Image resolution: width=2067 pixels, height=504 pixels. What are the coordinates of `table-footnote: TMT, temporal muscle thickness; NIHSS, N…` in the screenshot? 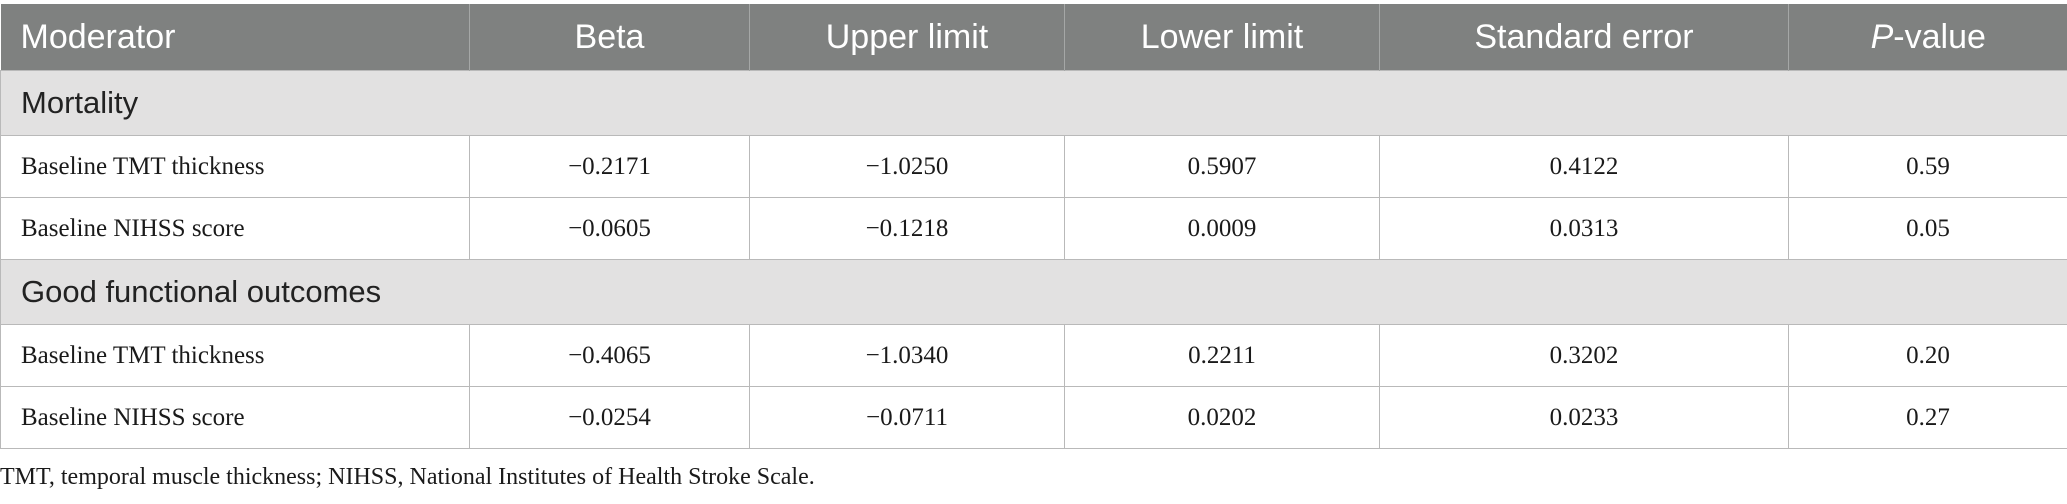 It's located at (407, 477).